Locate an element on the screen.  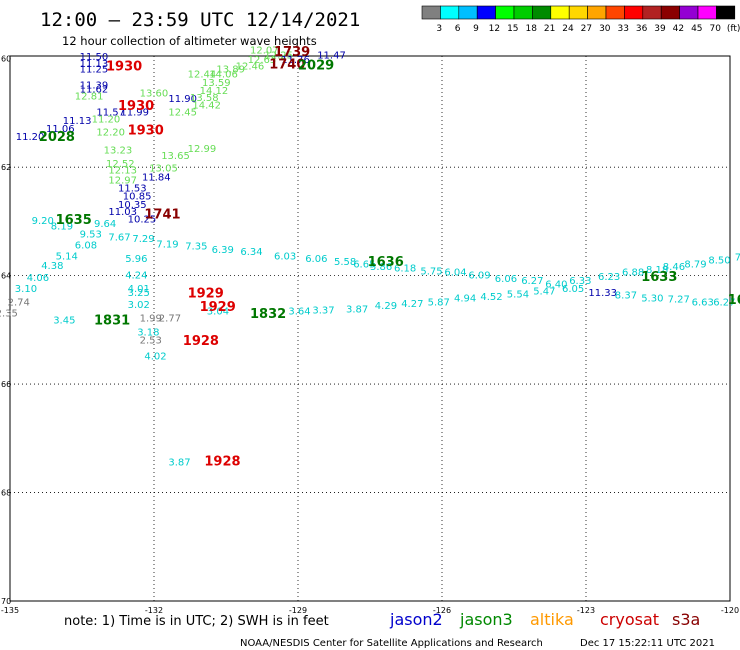
wave-height-label: 9.64 is located at coordinates (105, 224).